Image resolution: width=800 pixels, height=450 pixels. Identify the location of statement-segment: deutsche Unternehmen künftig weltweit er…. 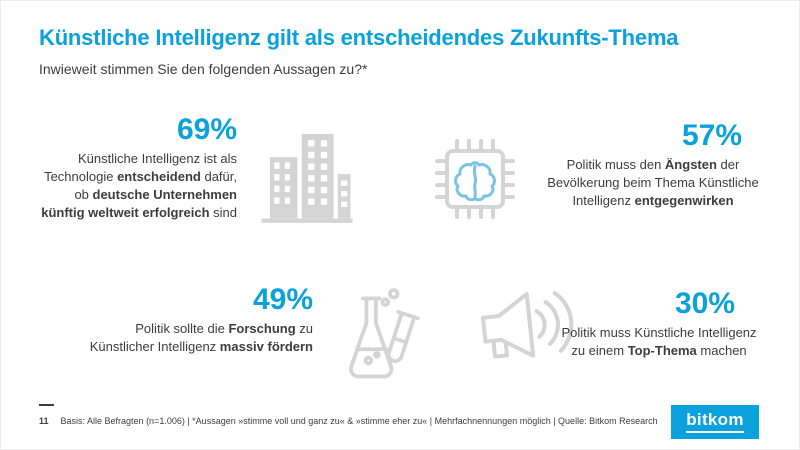
(139, 203).